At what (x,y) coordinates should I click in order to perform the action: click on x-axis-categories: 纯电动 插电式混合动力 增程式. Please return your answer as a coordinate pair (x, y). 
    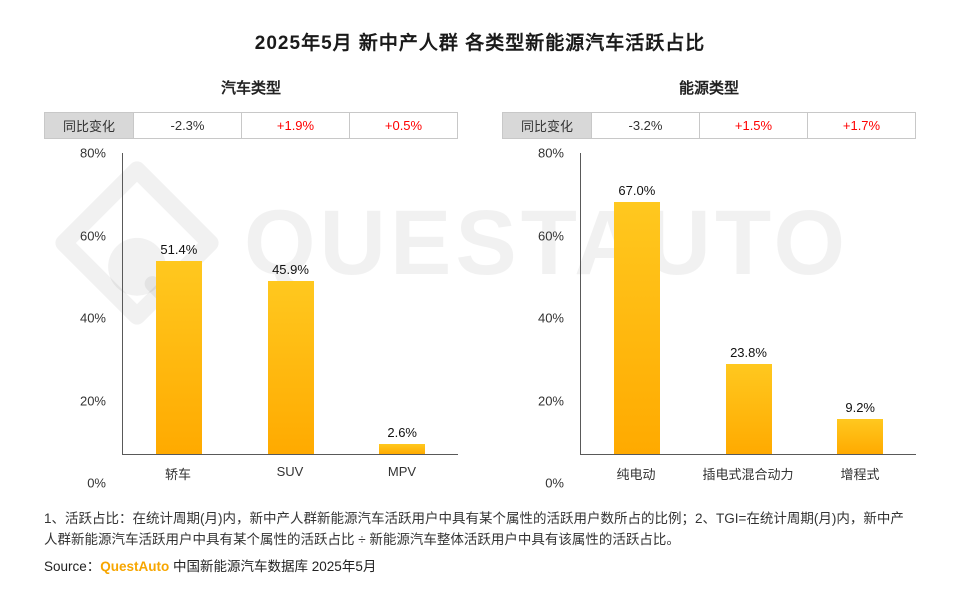
    Looking at the image, I should click on (748, 473).